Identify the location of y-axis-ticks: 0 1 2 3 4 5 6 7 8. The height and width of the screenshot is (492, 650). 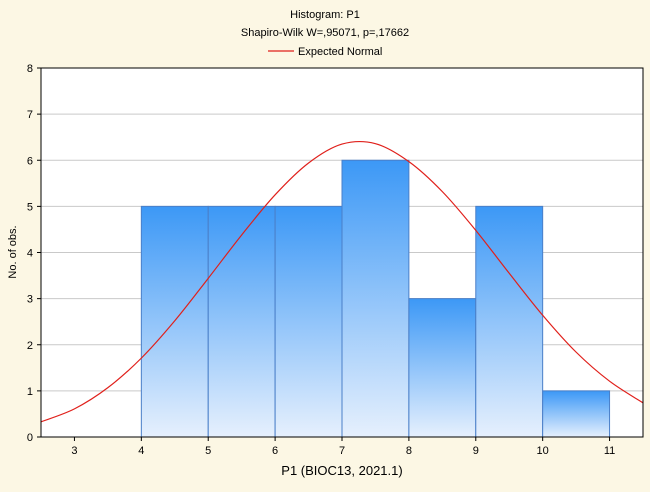
(34, 253).